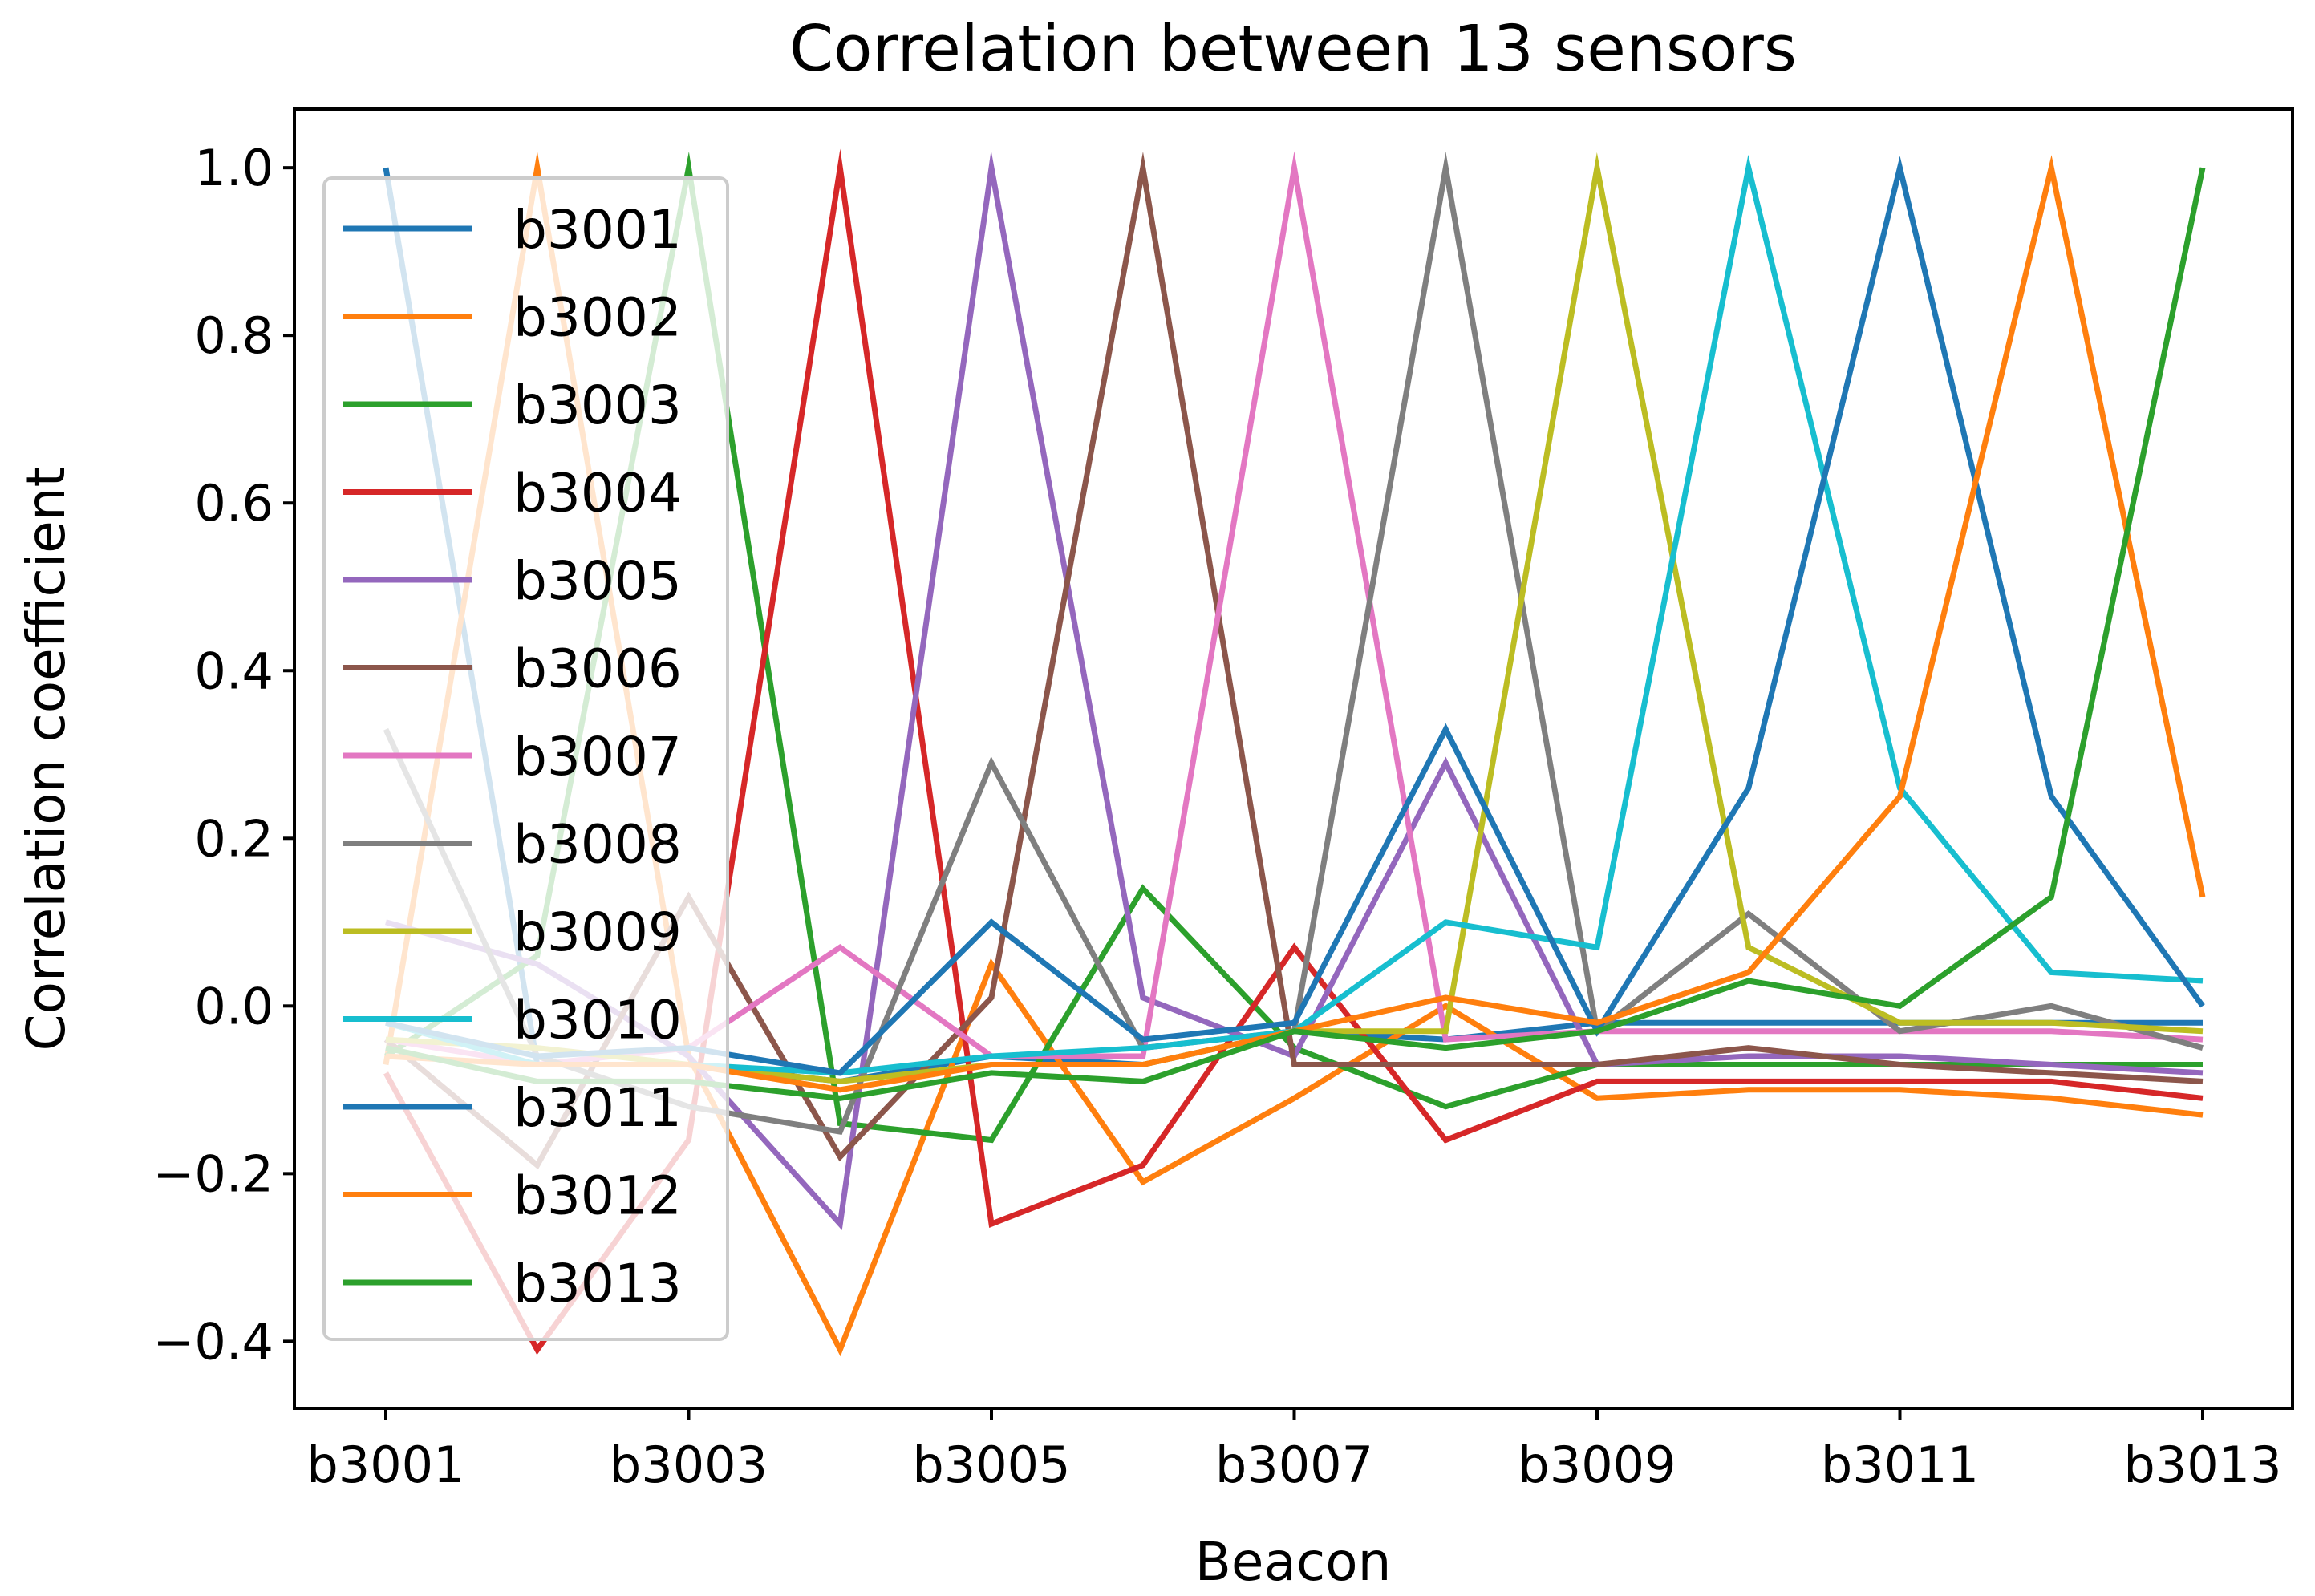  I want to click on legend-label-b3013: b3013, so click(597, 1283).